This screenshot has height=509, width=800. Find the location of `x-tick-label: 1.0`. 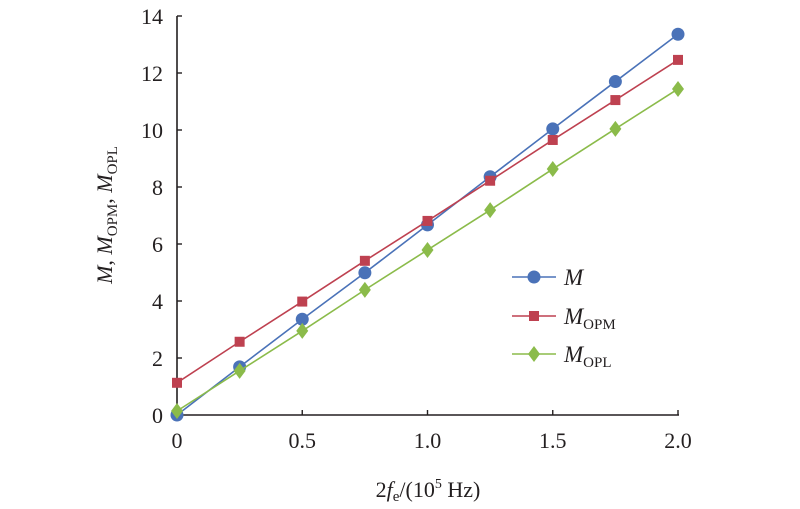

x-tick-label: 1.0 is located at coordinates (428, 440).